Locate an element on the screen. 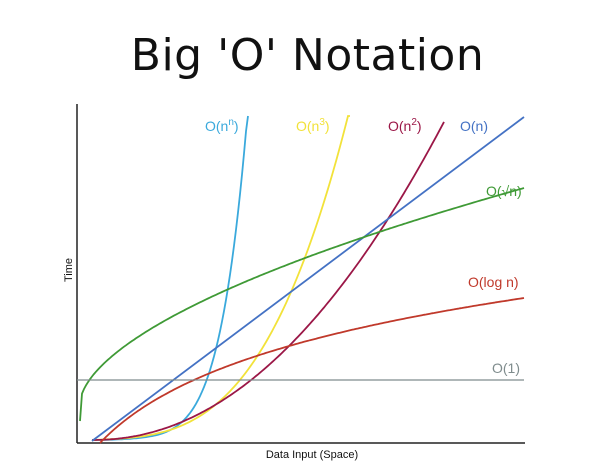  series-label: O(√n) is located at coordinates (504, 191).